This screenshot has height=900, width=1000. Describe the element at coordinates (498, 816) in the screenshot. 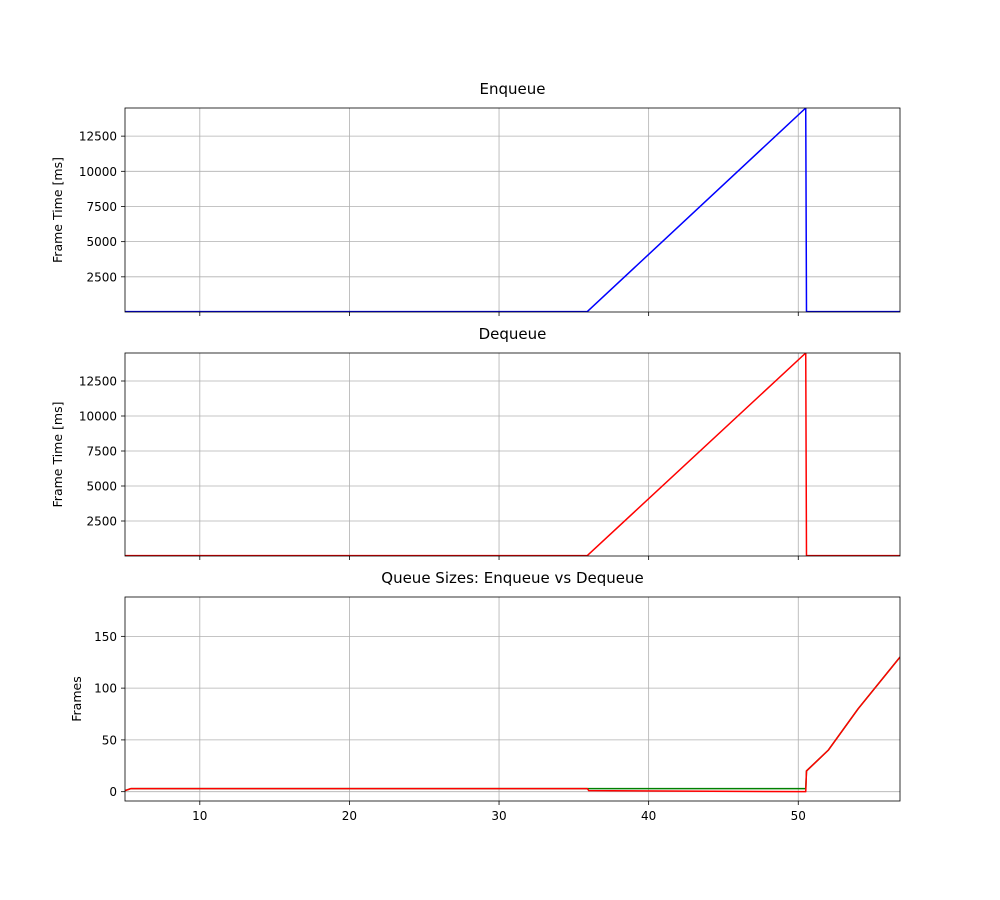

I see `x-tick-label: 30` at that location.